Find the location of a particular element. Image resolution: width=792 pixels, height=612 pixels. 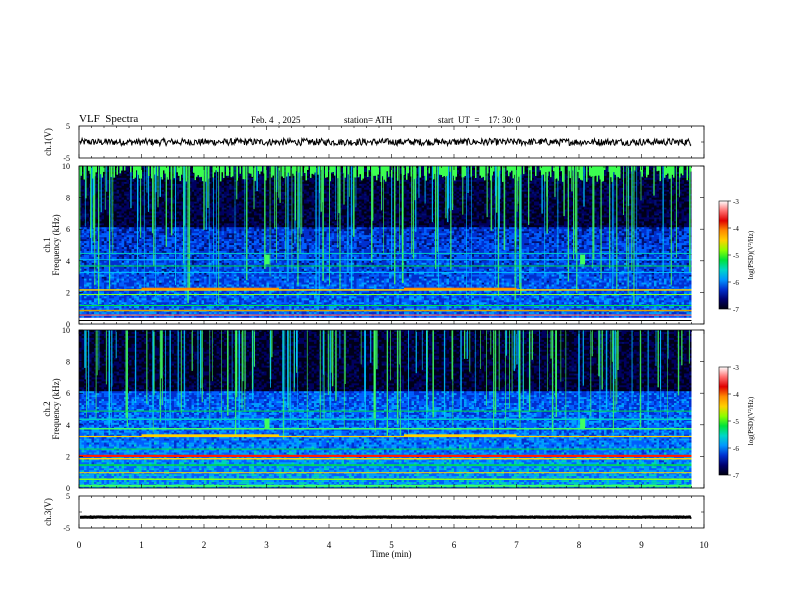

ch3-ylabel: ch.3(V) is located at coordinates (48, 512).